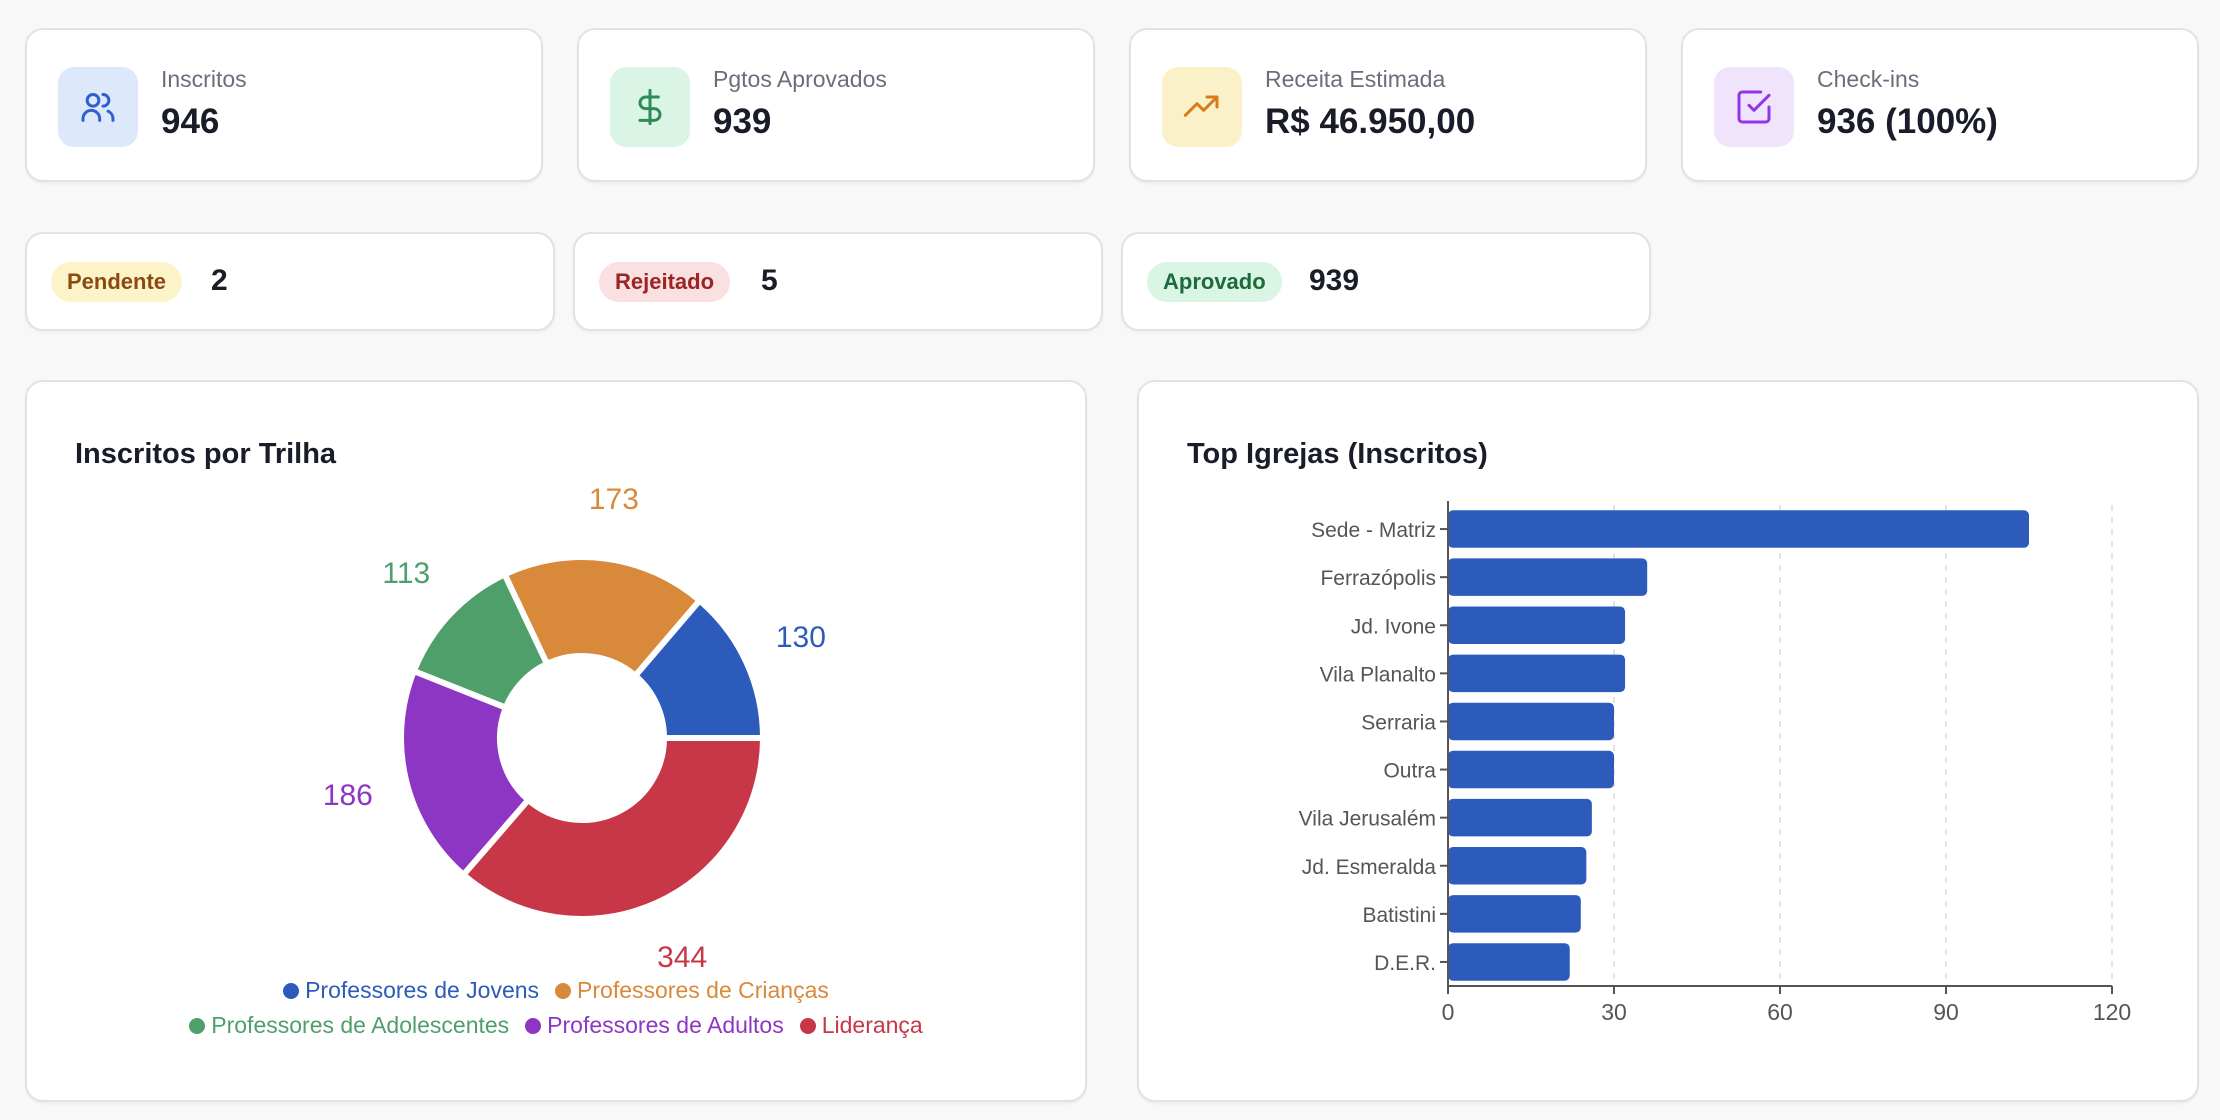 This screenshot has height=1120, width=2220. What do you see at coordinates (800, 79) in the screenshot?
I see `kpi-label: Pgtos Aprovados` at bounding box center [800, 79].